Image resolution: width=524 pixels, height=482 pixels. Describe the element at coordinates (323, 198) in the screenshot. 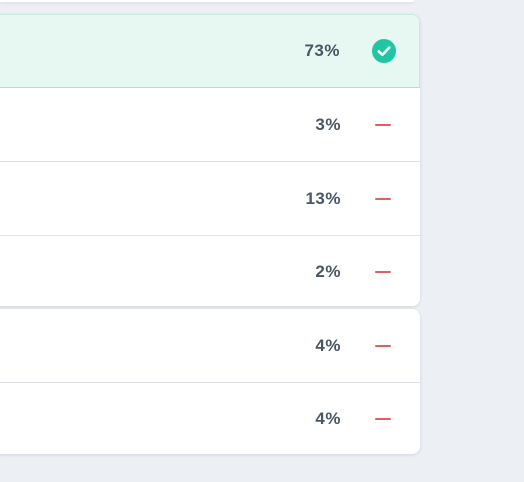

I see `answer-percent: 13%` at that location.